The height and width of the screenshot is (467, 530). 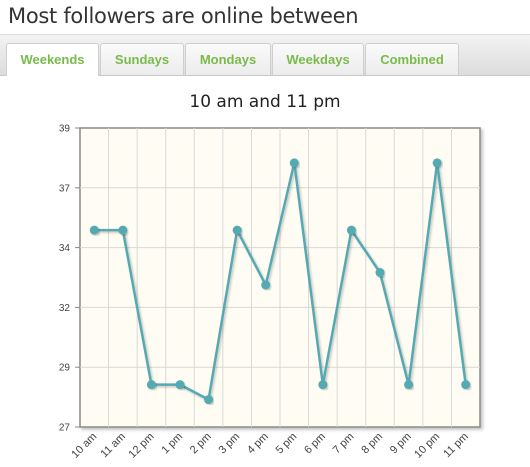 I want to click on page-title: Most followers are online between, so click(x=183, y=16).